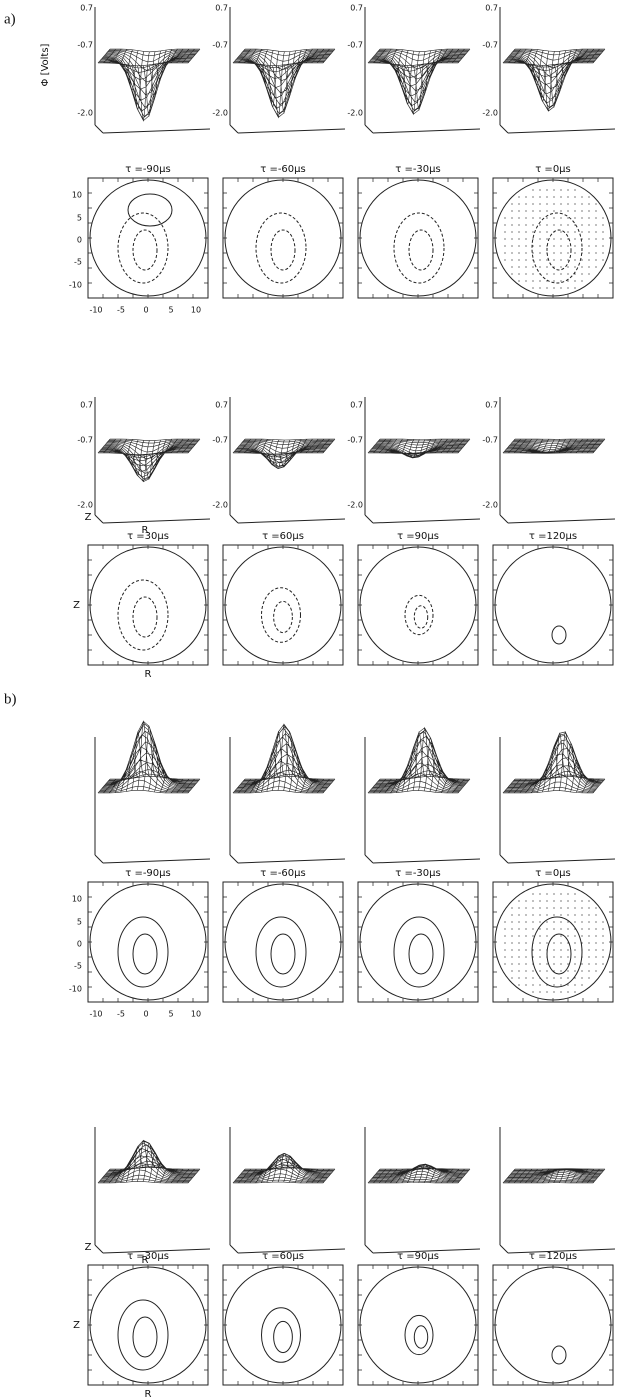 This screenshot has height=1399, width=637. Describe the element at coordinates (145, 1014) in the screenshot. I see `x-tick-label: 0` at that location.